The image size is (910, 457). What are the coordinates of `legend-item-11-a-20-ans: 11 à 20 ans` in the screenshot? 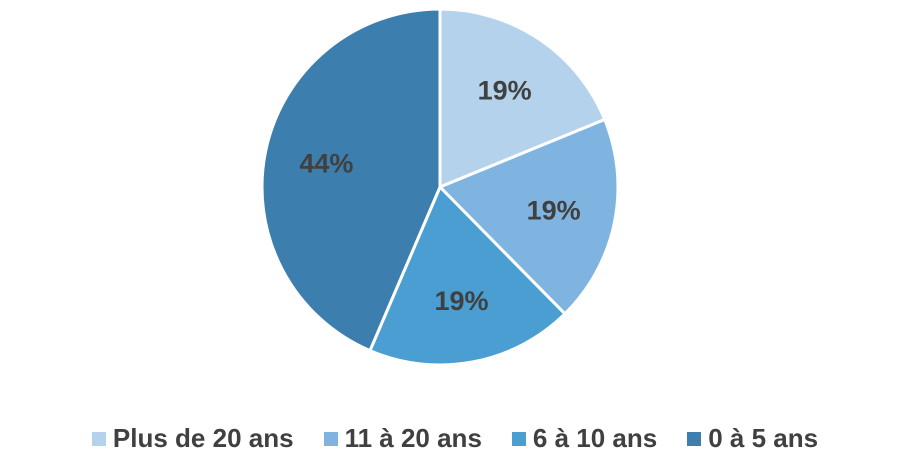 It's located at (402, 438).